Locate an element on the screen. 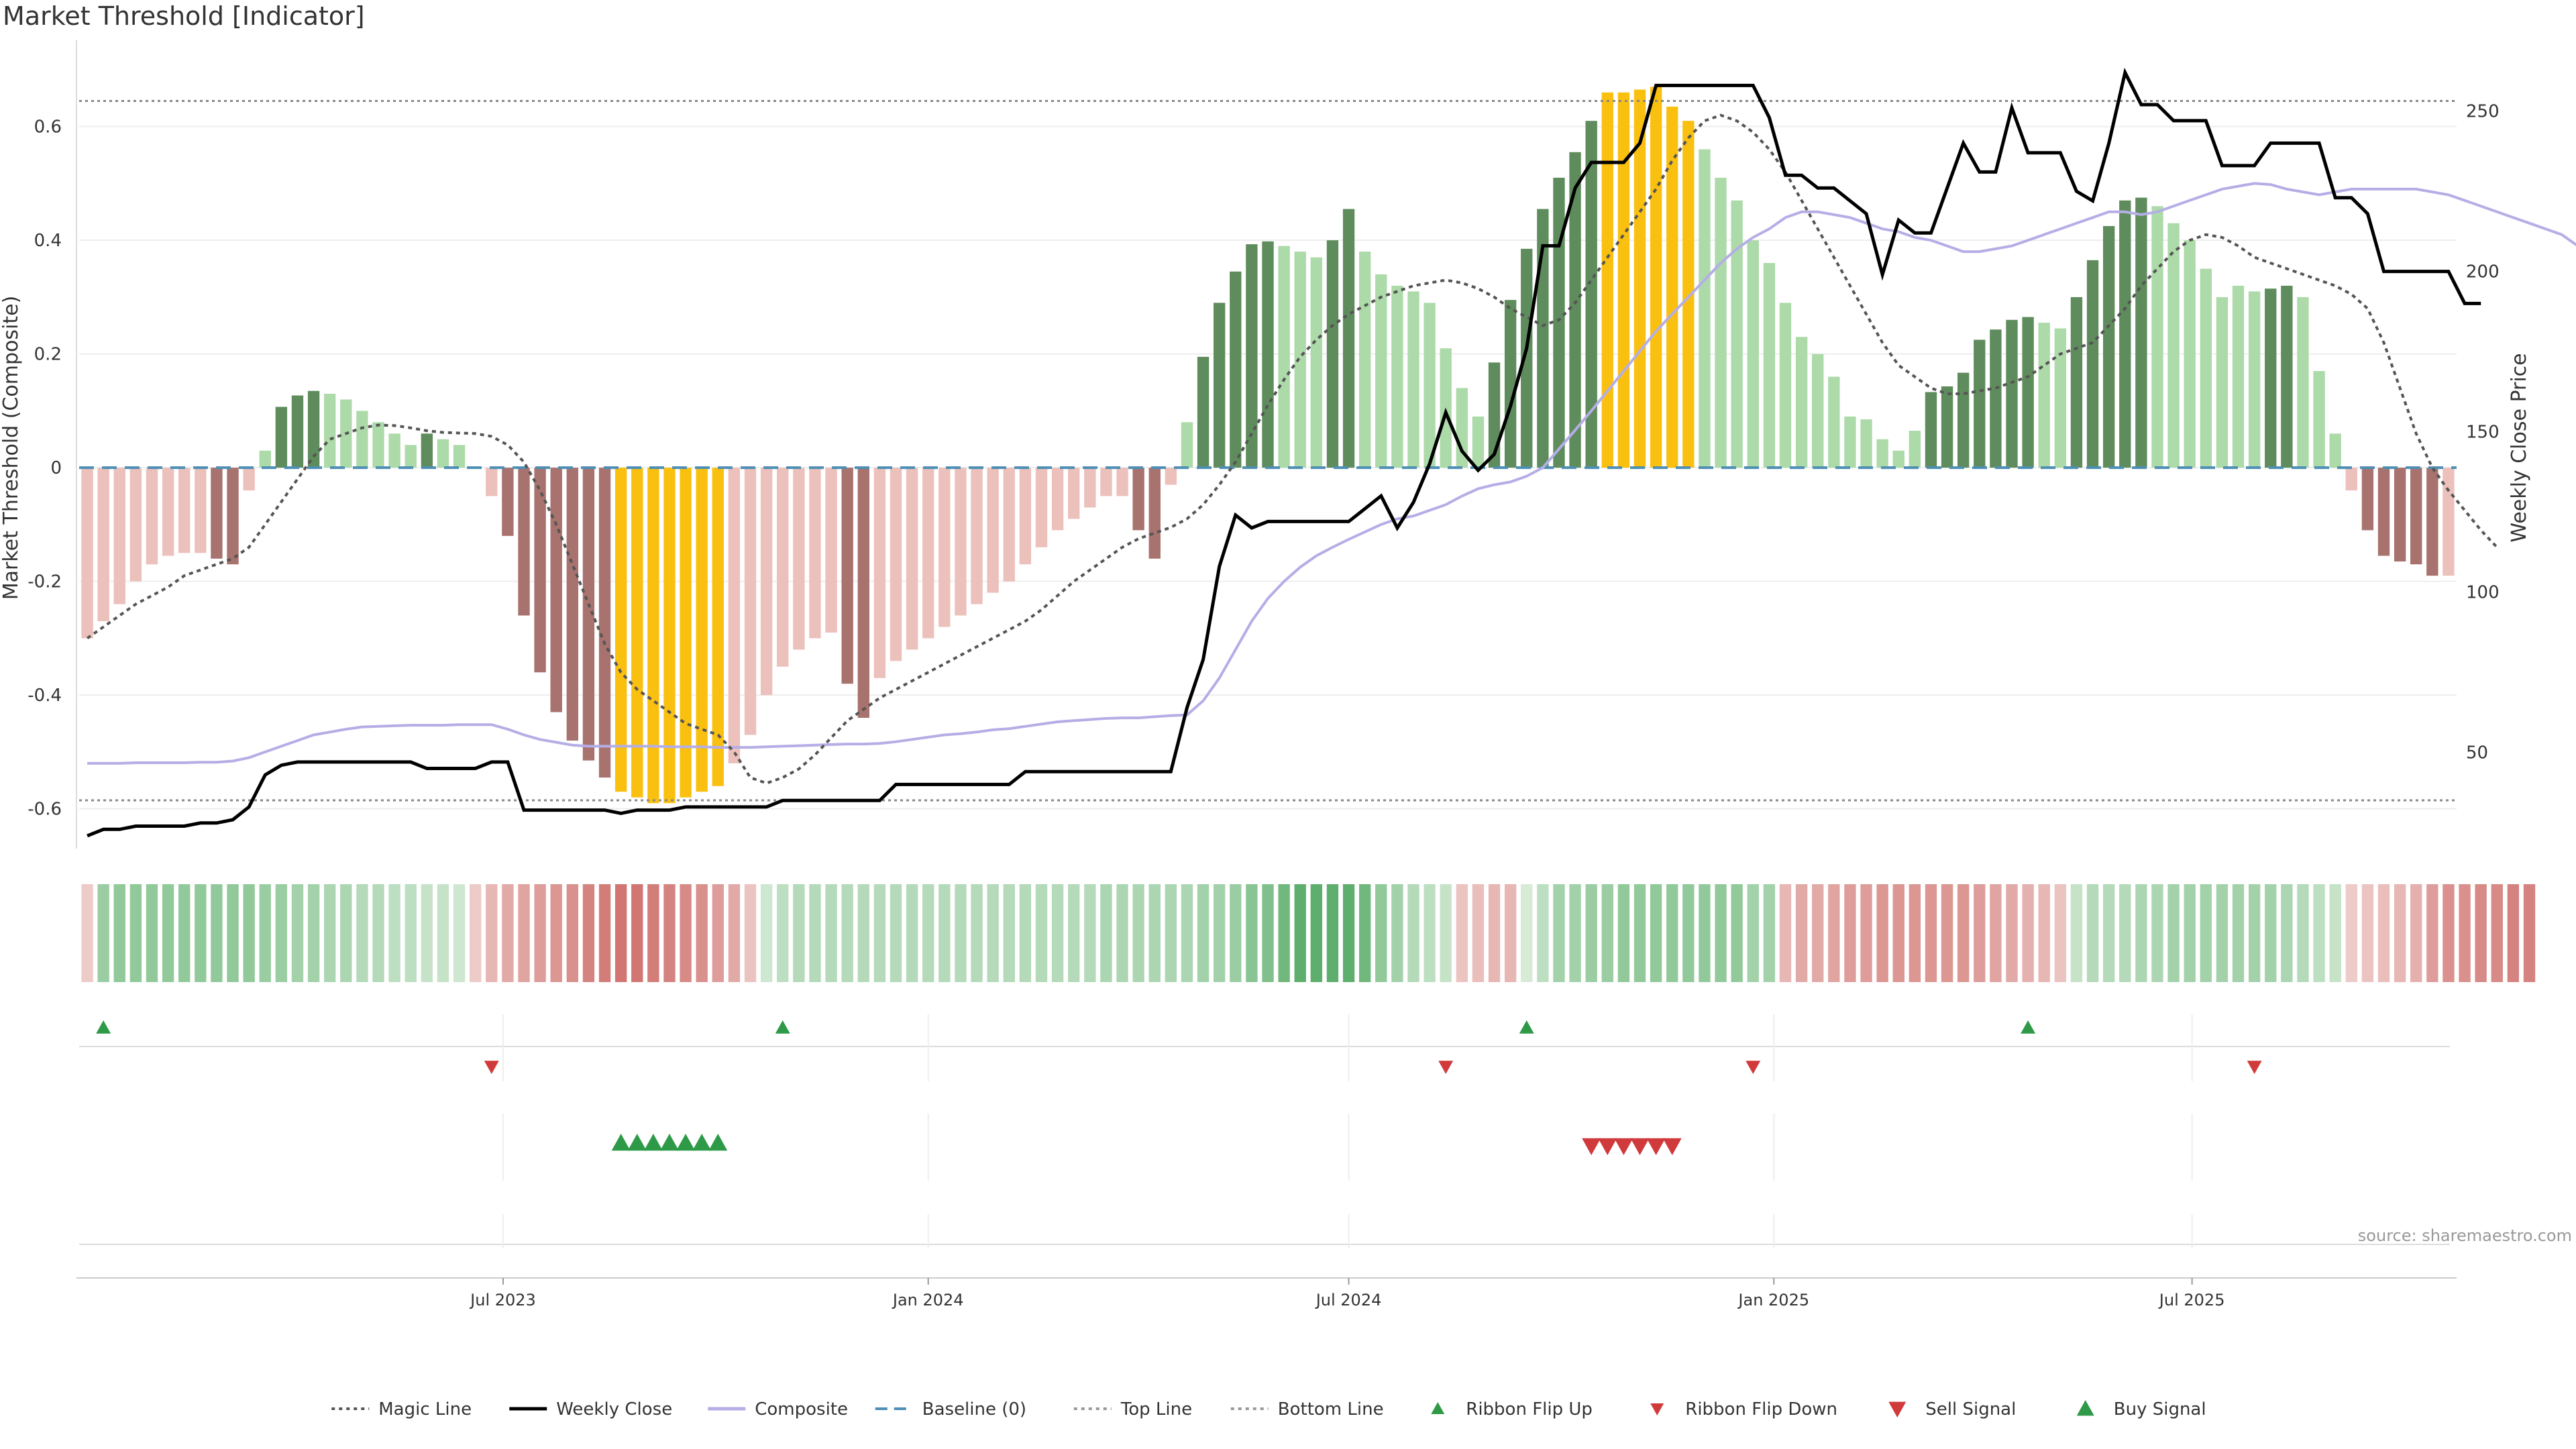 The width and height of the screenshot is (2576, 1449). ribbon-flip-down-marker is located at coordinates (2254, 1067).